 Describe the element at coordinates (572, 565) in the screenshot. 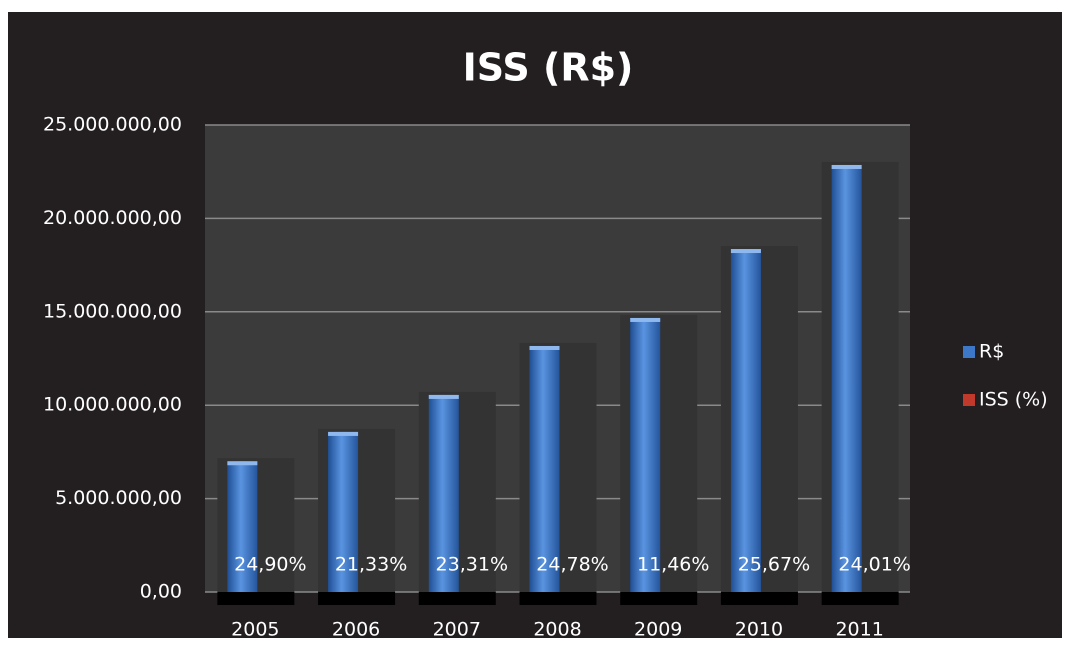

I see `data-label: 24,78%` at that location.